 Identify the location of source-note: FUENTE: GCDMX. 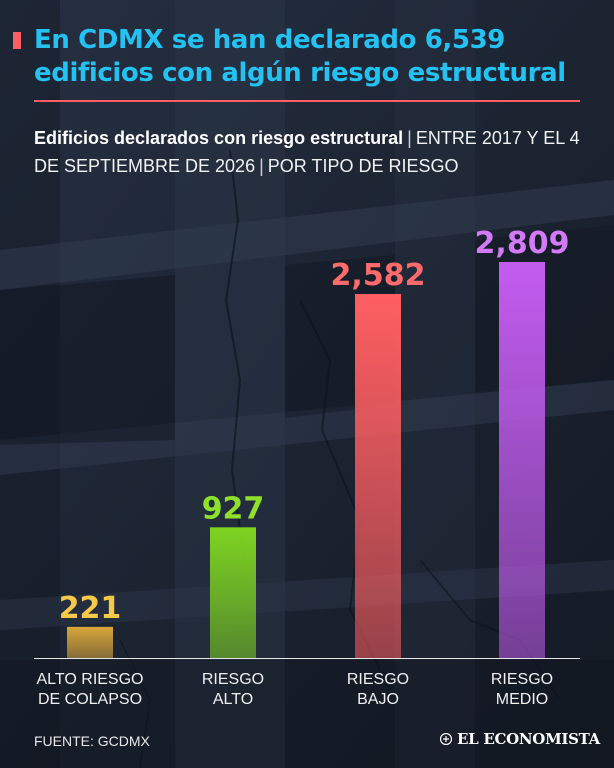
(92, 741).